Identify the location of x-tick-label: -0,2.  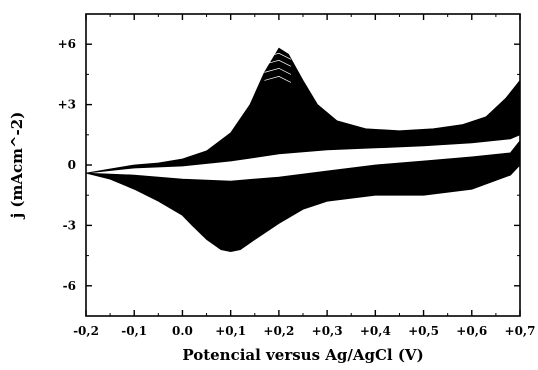
(86, 331).